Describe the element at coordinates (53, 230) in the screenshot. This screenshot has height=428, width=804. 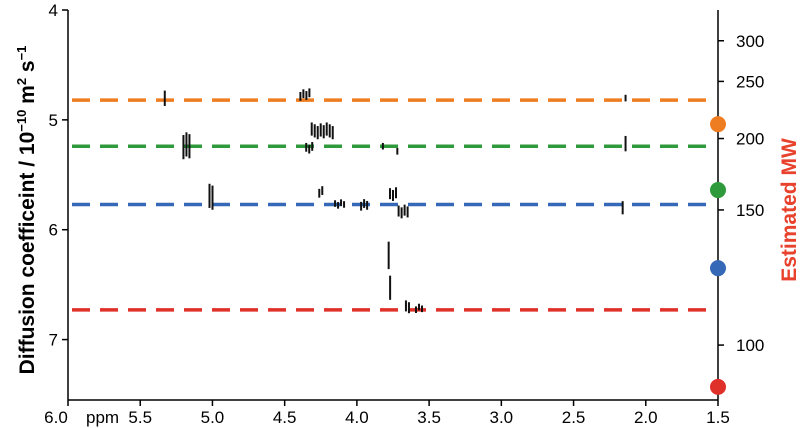
I see `left-y-tick-label: 6` at that location.